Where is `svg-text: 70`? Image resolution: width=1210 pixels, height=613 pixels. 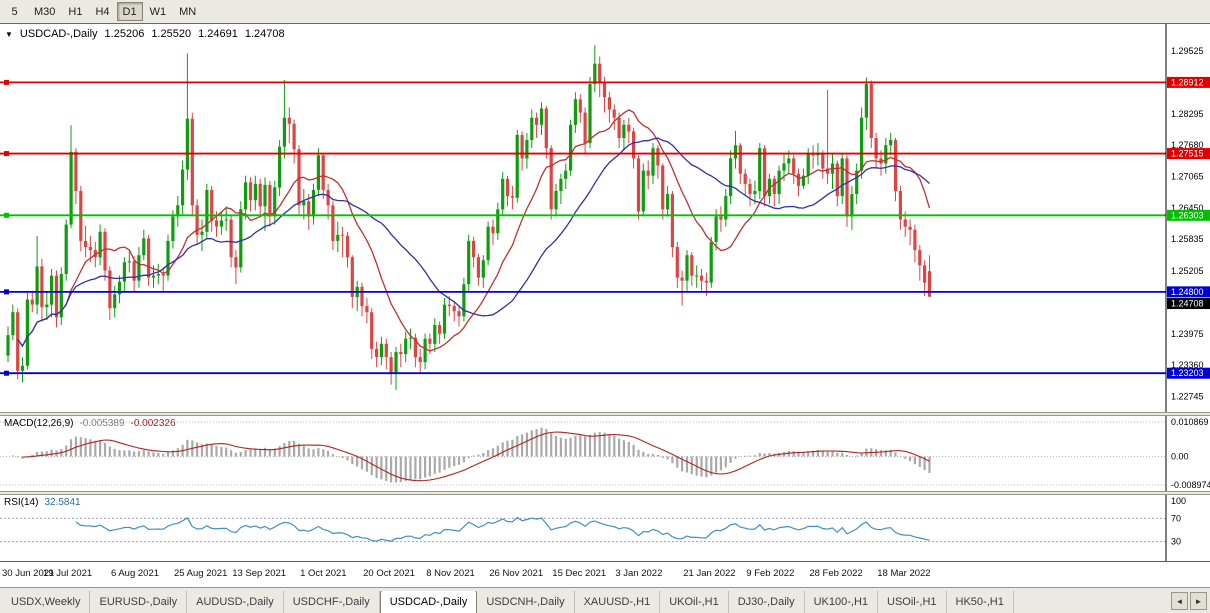
svg-text: 70 is located at coordinates (1176, 518).